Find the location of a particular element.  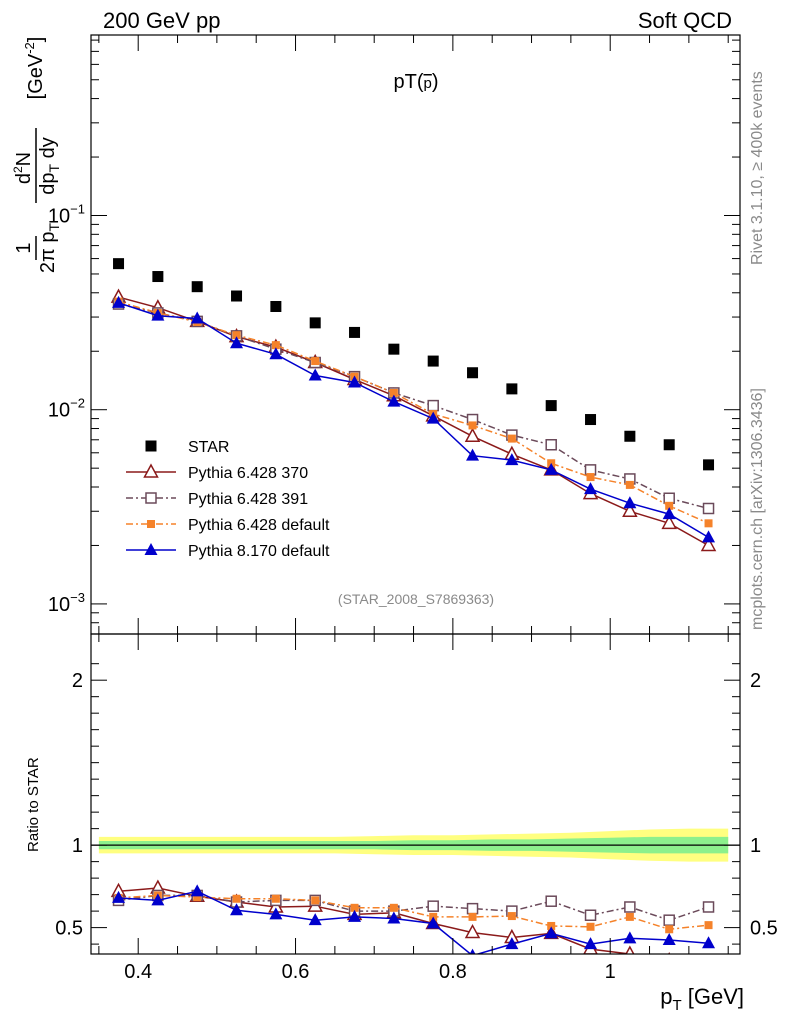

legend-entry: Pythia 8.170 default is located at coordinates (228, 551).